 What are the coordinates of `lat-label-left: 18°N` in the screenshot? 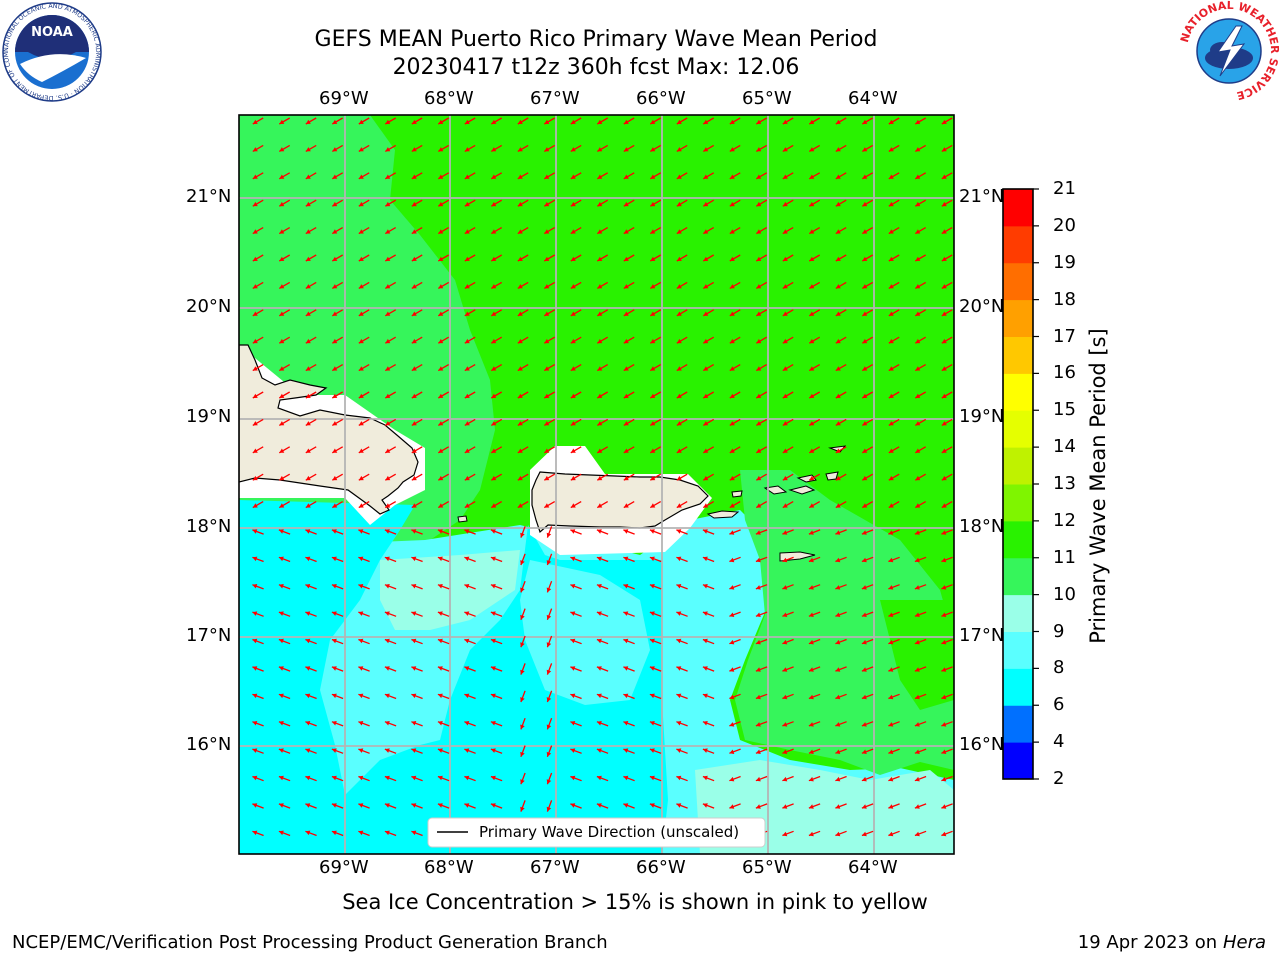 It's located at (209, 526).